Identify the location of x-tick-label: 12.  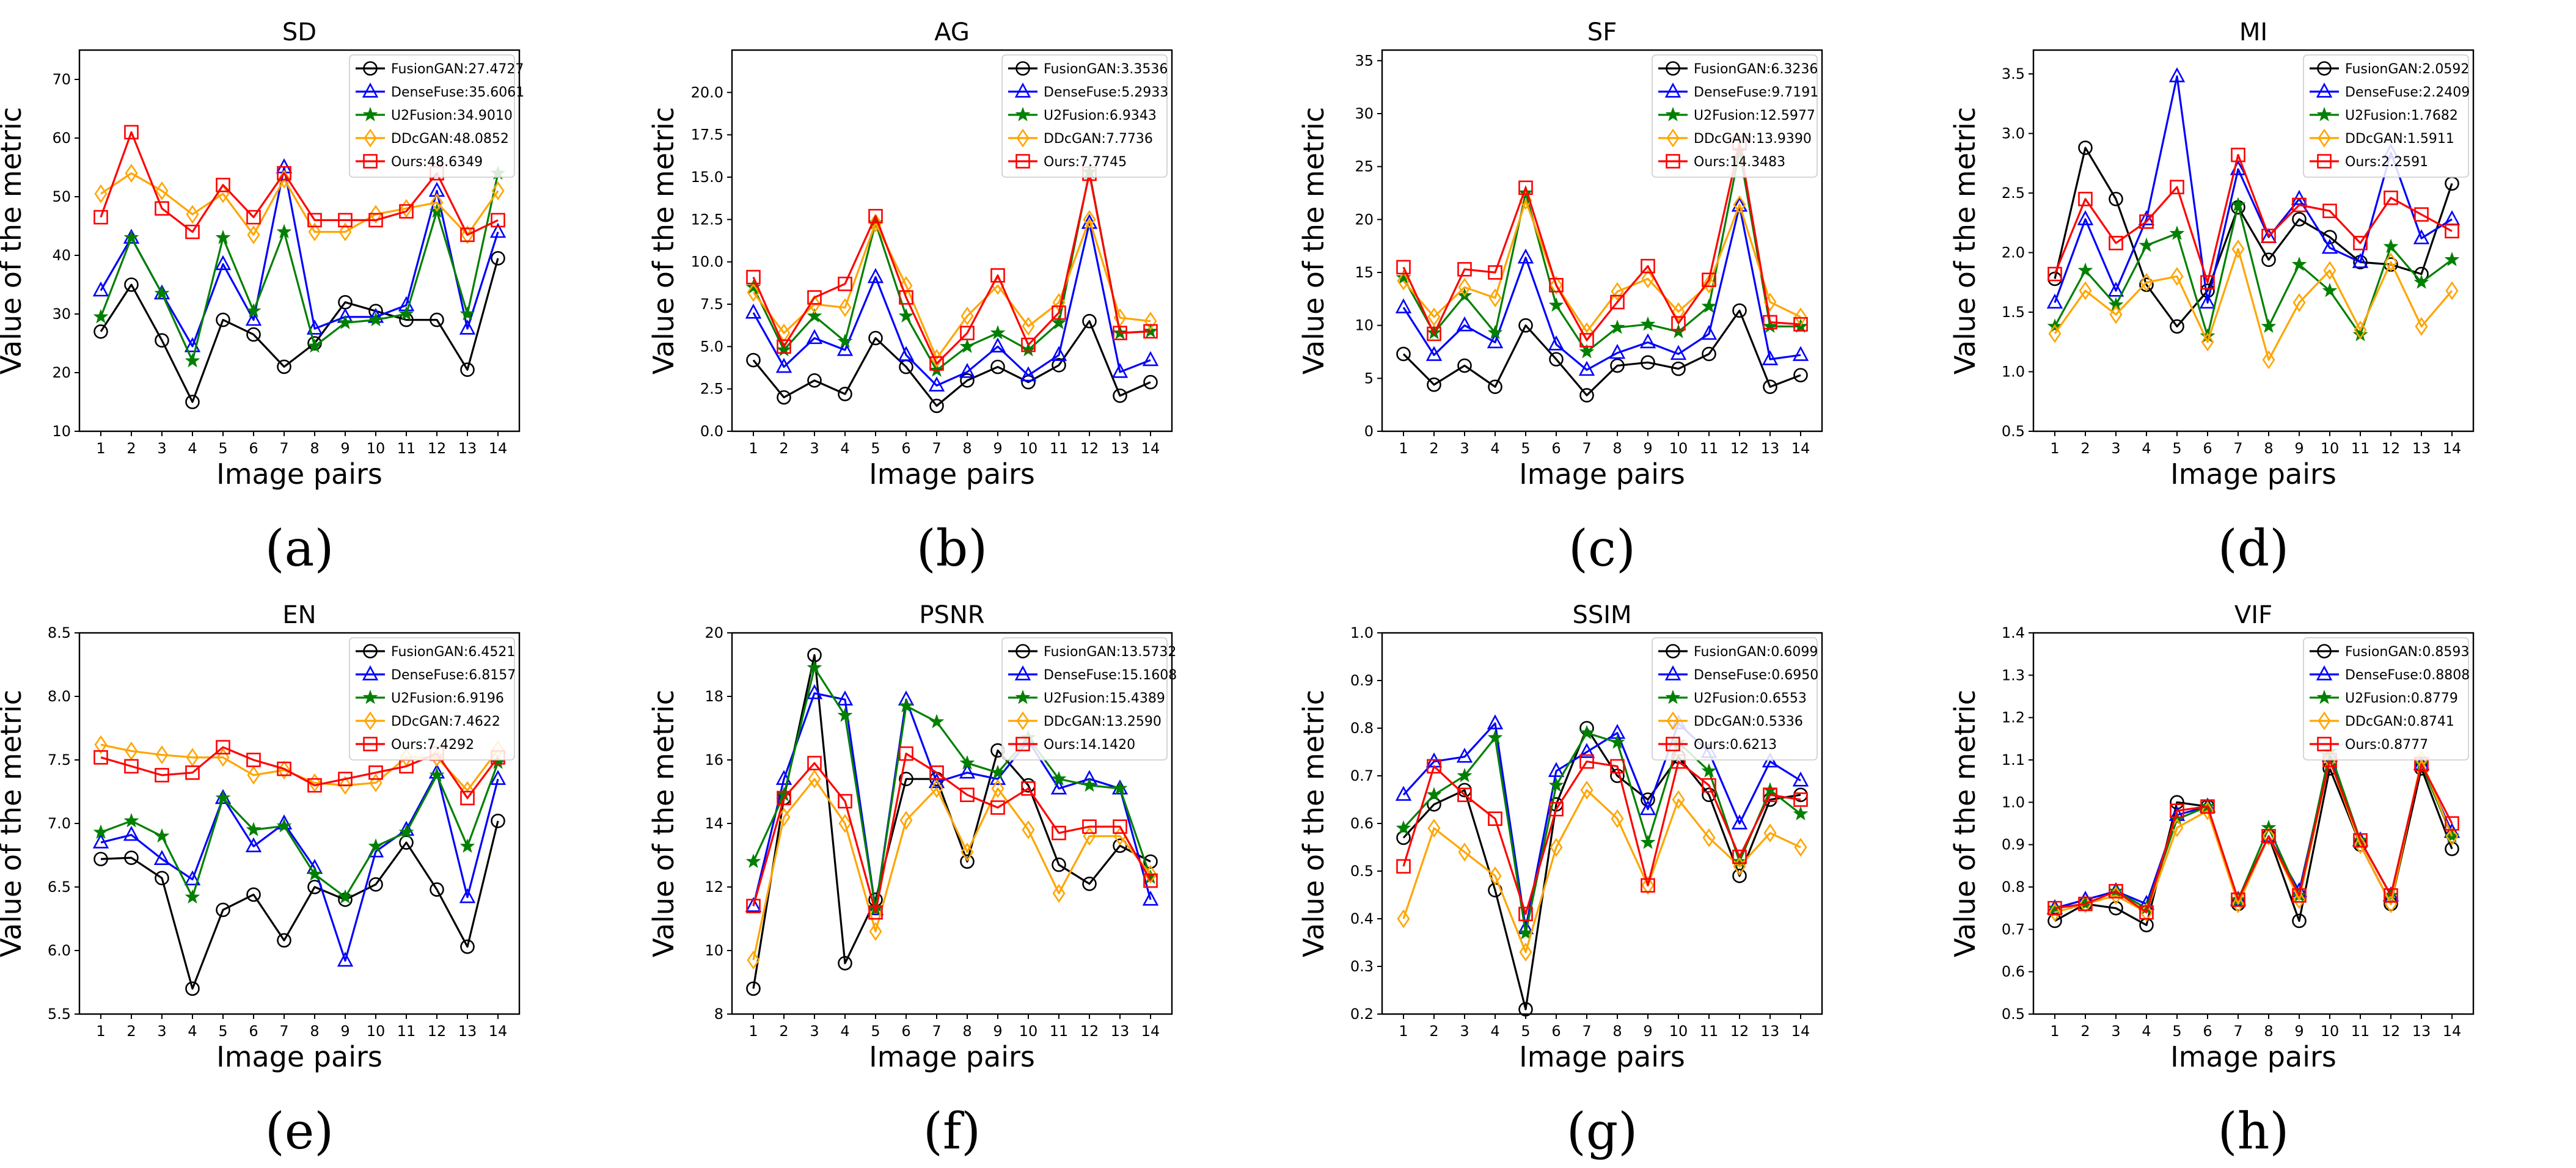
(437, 1032).